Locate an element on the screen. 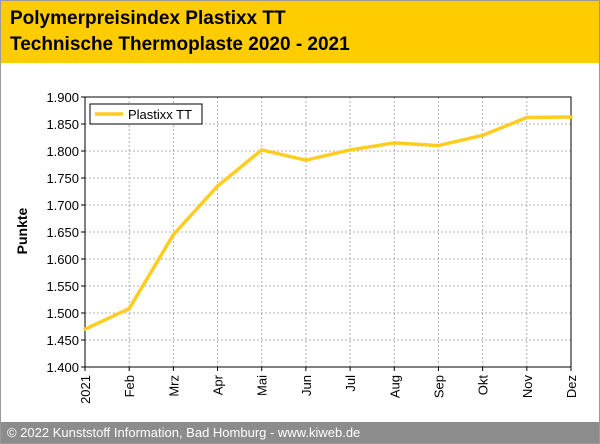 The image size is (600, 444). y-tick-label: 1.850 is located at coordinates (62, 124).